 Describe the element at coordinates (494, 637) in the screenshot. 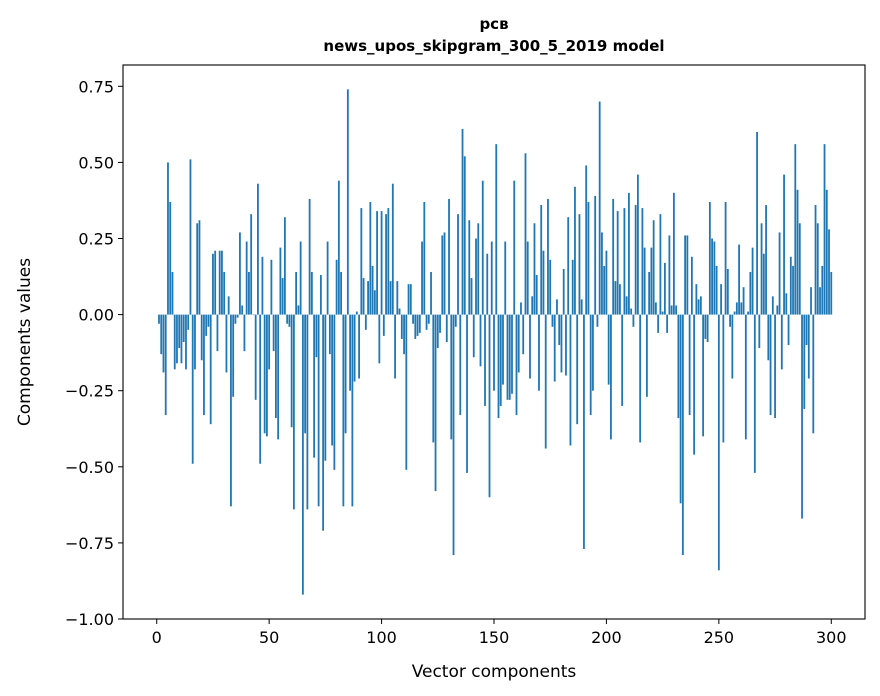

I see `x-tick-label: 150` at that location.